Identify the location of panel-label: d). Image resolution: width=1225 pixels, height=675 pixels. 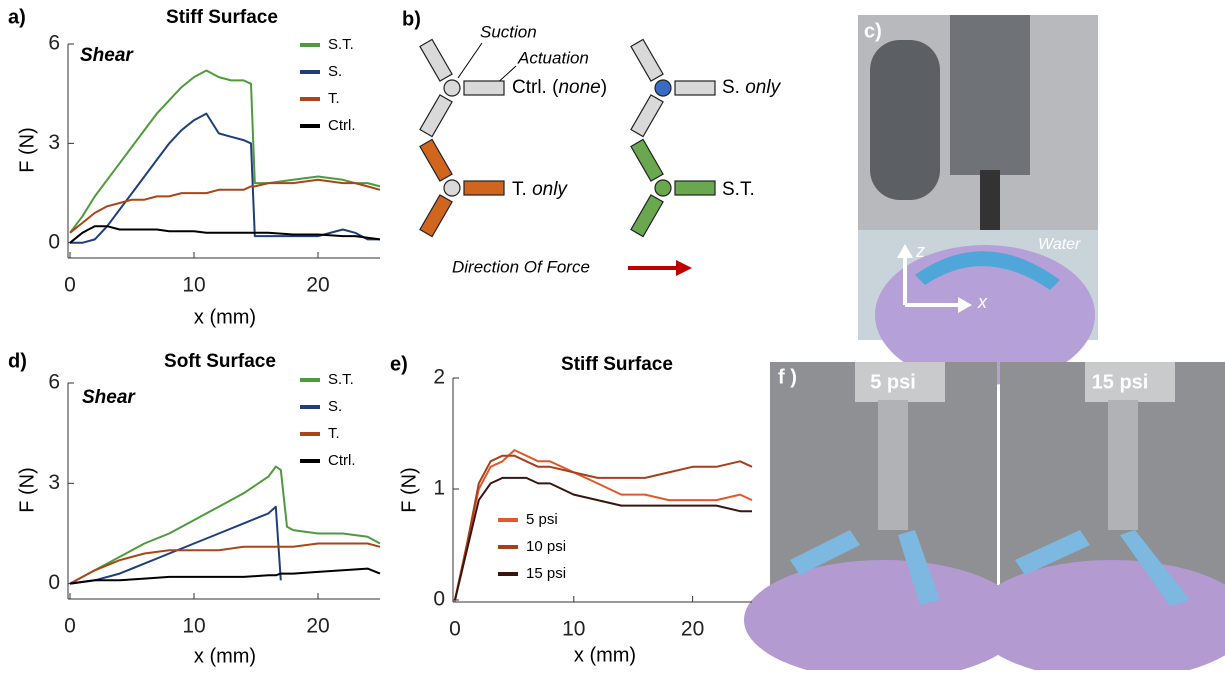
(17, 361).